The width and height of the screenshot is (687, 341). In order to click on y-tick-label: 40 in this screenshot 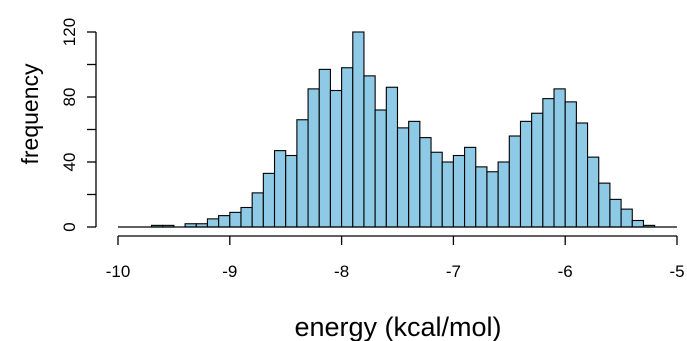, I will do `click(69, 162)`.